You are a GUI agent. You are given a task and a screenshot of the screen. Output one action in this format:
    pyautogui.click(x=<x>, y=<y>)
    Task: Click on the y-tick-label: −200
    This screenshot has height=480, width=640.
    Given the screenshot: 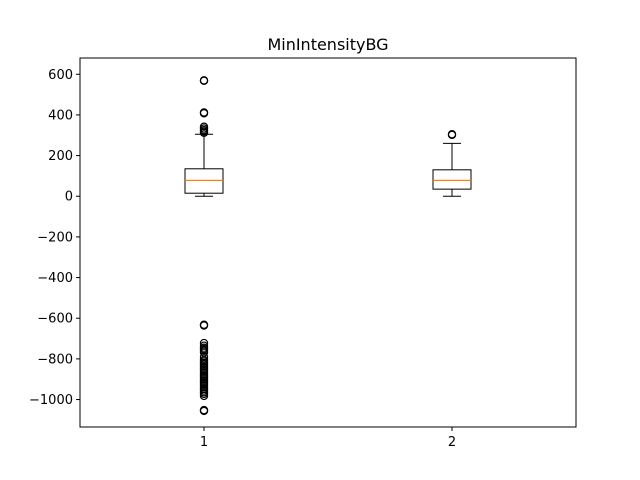 What is the action you would take?
    pyautogui.click(x=55, y=237)
    